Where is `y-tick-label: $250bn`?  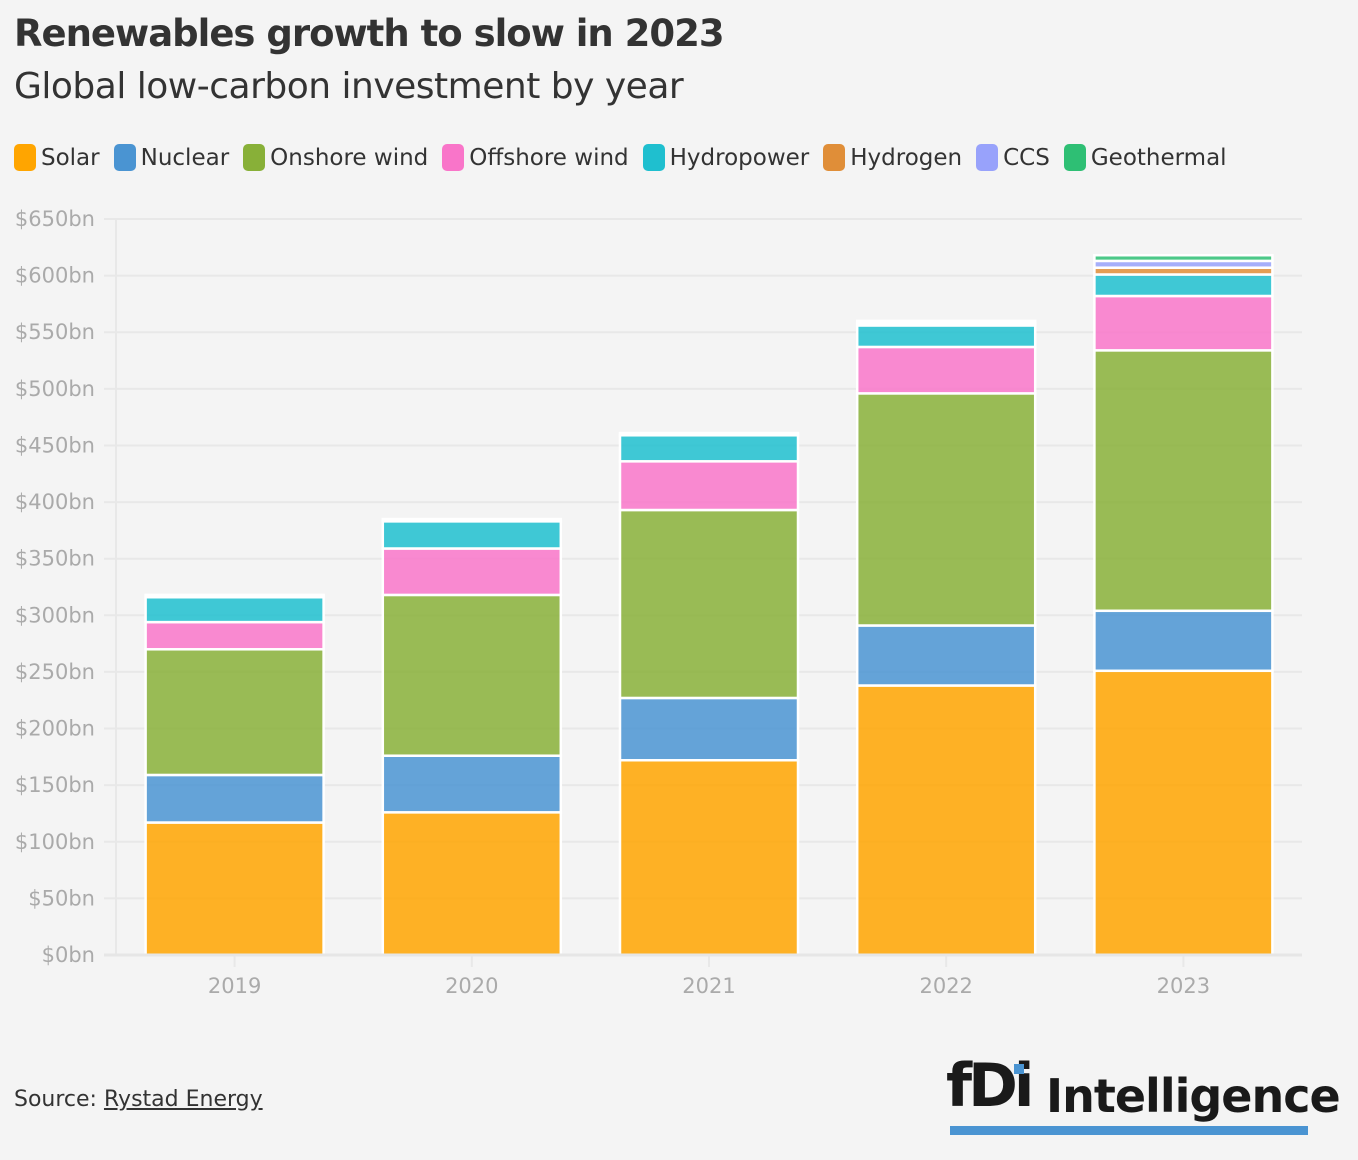 y-tick-label: $250bn is located at coordinates (55, 672).